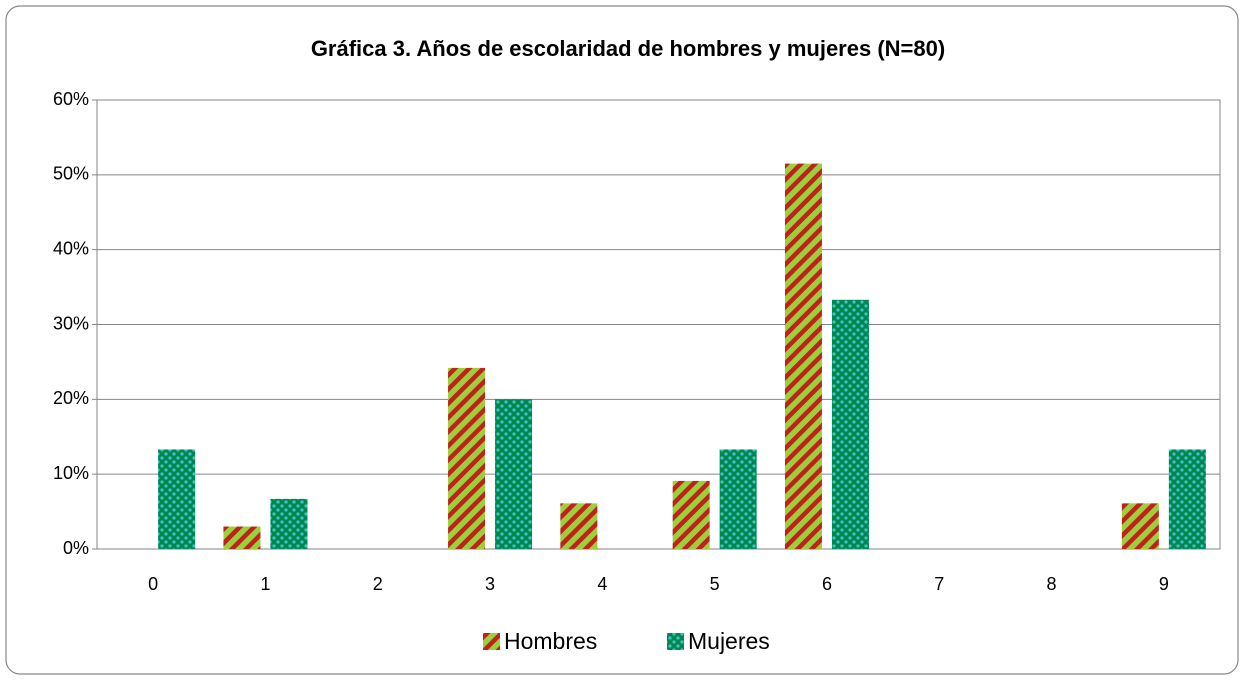 This screenshot has height=680, width=1244. What do you see at coordinates (378, 584) in the screenshot?
I see `x-tick-label: 2` at bounding box center [378, 584].